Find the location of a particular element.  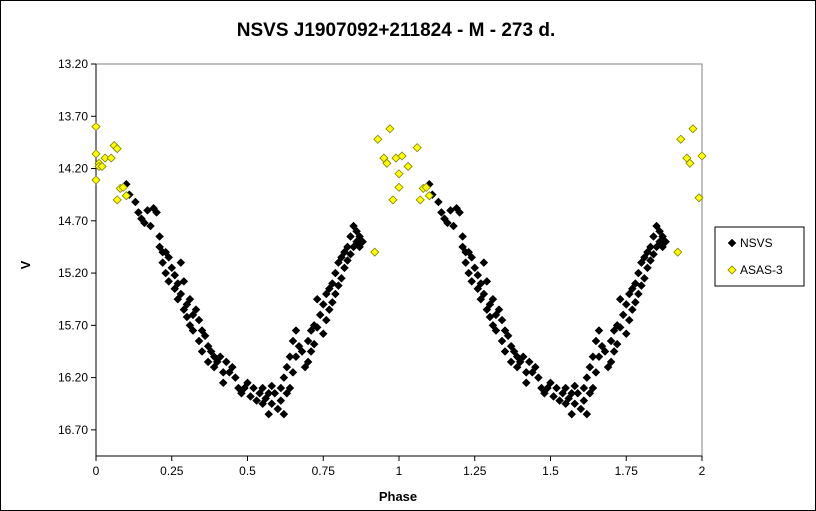

x-tick-label: 2 is located at coordinates (702, 471).